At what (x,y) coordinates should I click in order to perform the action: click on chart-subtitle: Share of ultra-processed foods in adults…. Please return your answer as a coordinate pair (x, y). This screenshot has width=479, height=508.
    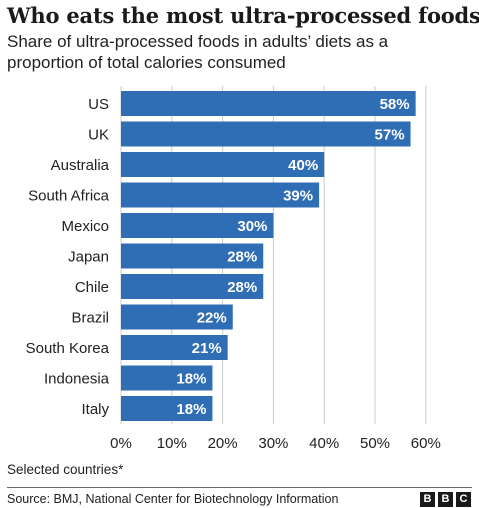
    Looking at the image, I should click on (198, 52).